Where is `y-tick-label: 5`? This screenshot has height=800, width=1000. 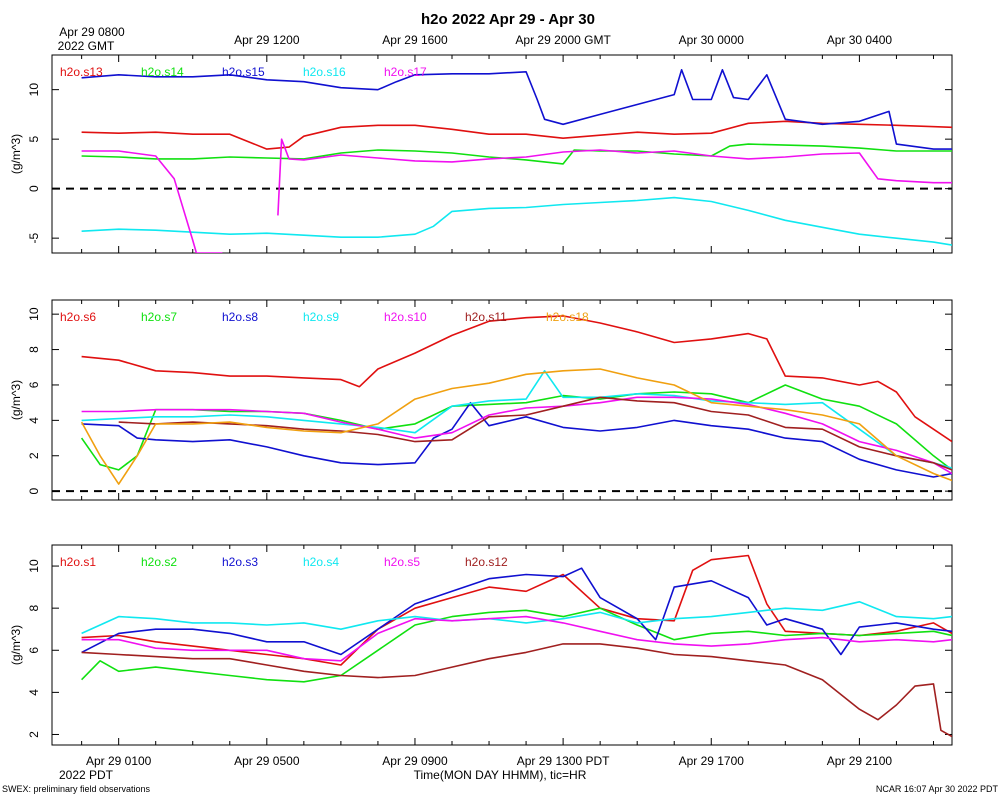 y-tick-label: 5 is located at coordinates (34, 138).